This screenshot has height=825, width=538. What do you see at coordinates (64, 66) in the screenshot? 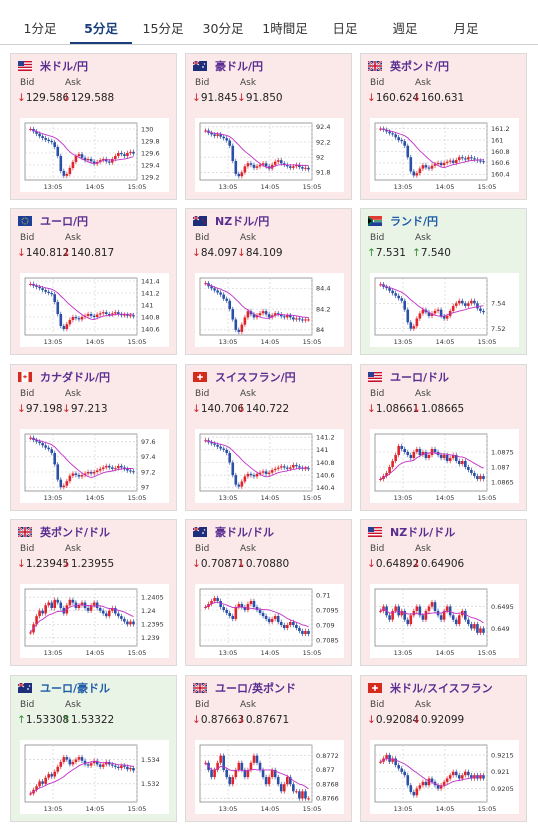
I see `pair-name: 米ドル/円` at bounding box center [64, 66].